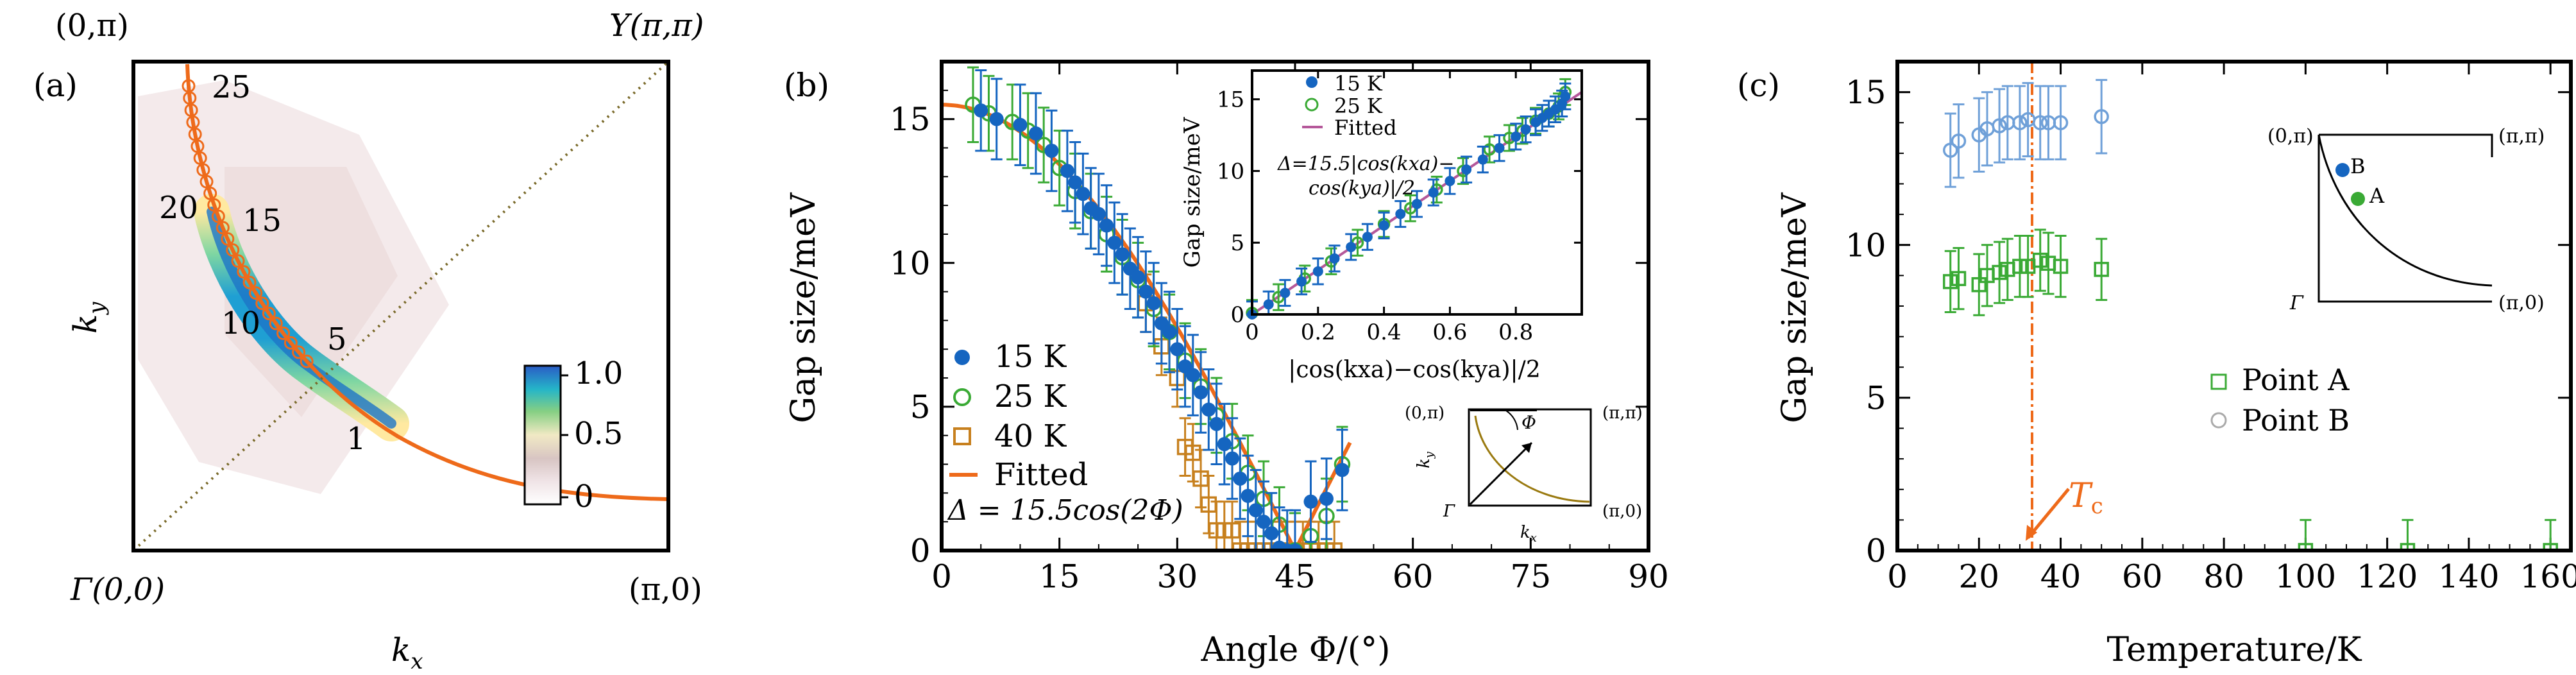 The width and height of the screenshot is (2576, 675). I want to click on legend-label-fitted: Fitted, so click(1041, 475).